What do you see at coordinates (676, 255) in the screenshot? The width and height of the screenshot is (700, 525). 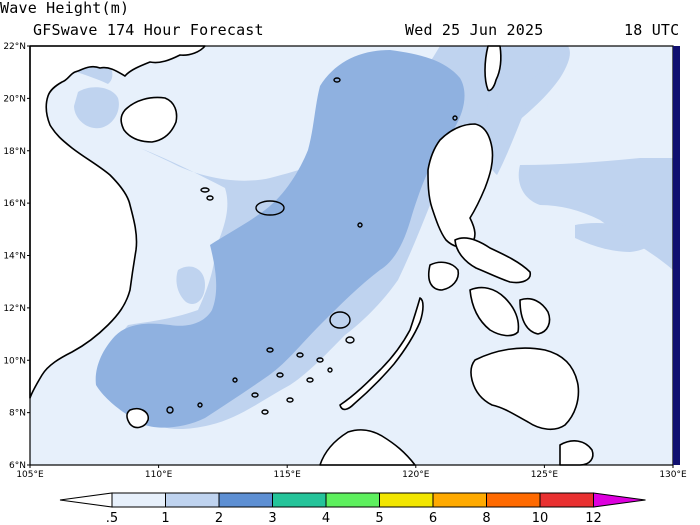 I see `right-edge-bar` at bounding box center [676, 255].